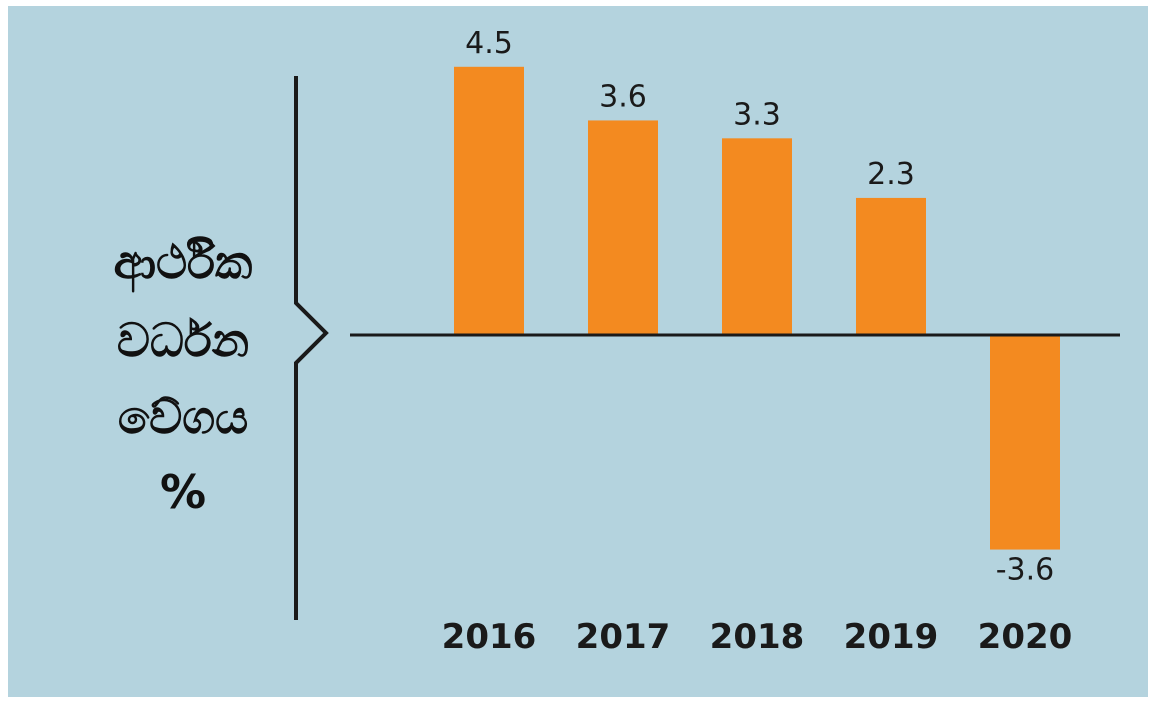 This screenshot has width=1155, height=704. Describe the element at coordinates (183, 492) in the screenshot. I see `y-axis-label-line-4: %` at that location.